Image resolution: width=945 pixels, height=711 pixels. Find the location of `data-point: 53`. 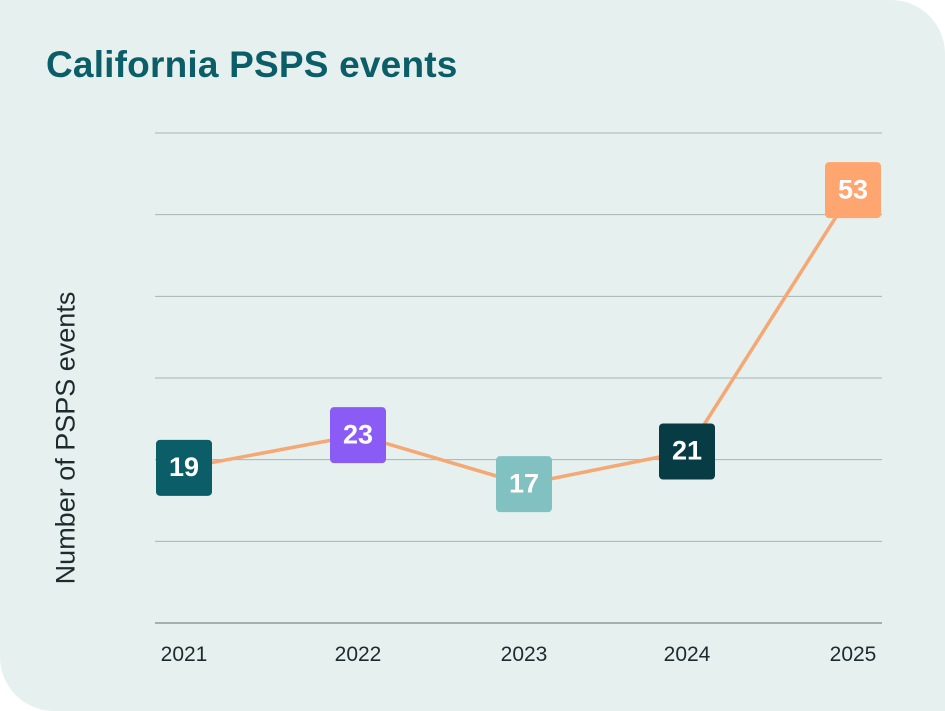

data-point: 53 is located at coordinates (853, 190).